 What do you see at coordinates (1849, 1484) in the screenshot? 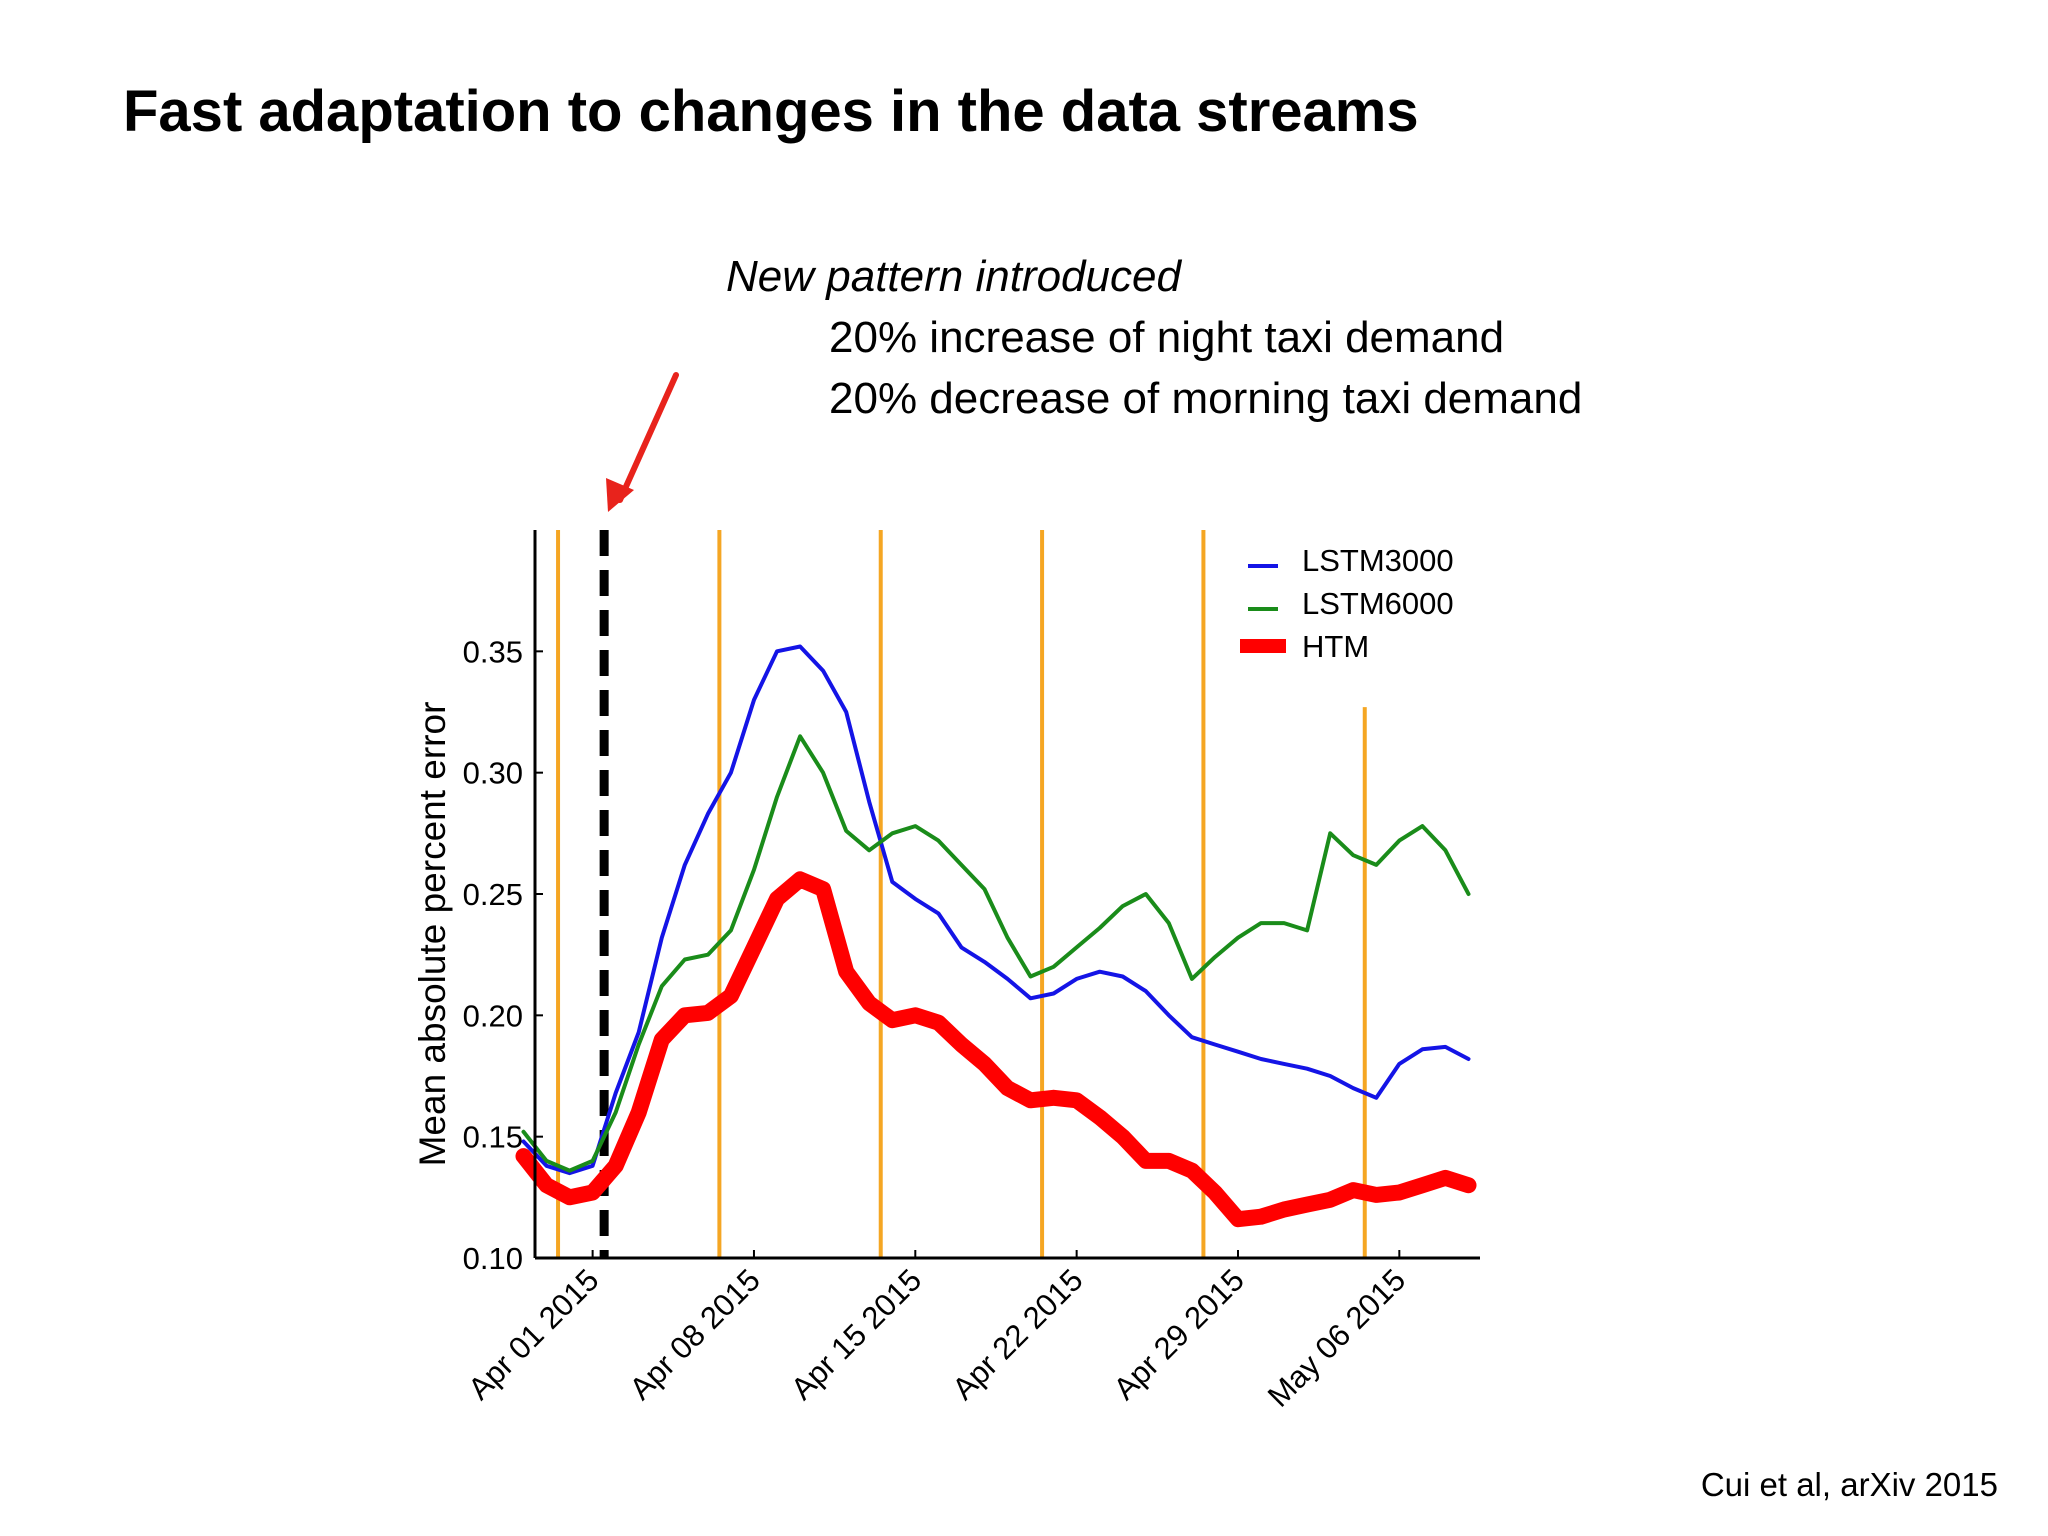
I see `citation: Cui et al, arXiv 2015` at bounding box center [1849, 1484].